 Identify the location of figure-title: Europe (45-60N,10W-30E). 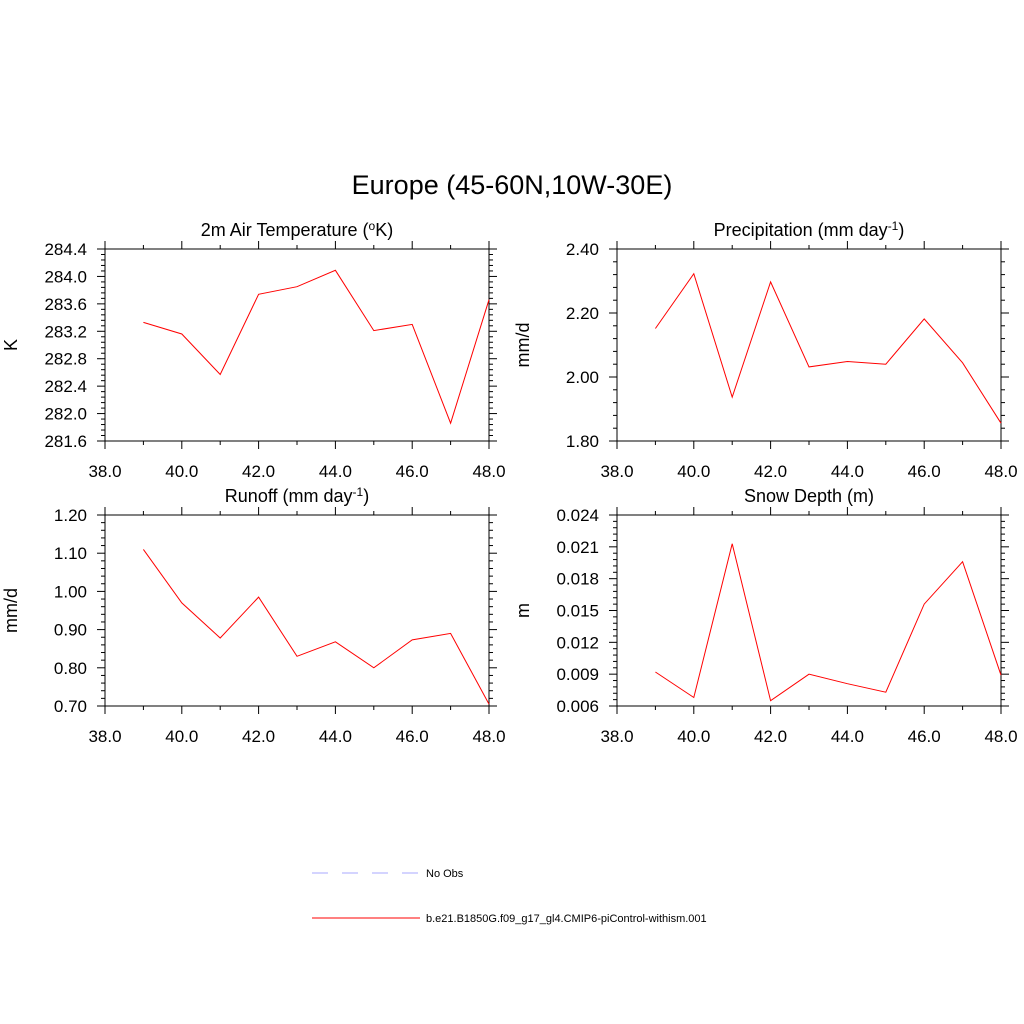
(512, 185).